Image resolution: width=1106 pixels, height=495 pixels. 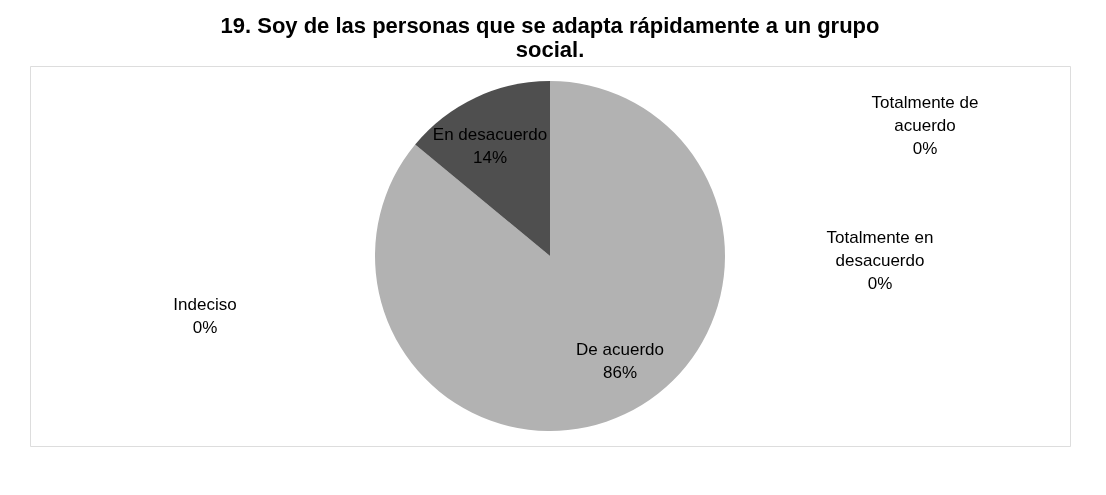 What do you see at coordinates (550, 49) in the screenshot?
I see `text: social.` at bounding box center [550, 49].